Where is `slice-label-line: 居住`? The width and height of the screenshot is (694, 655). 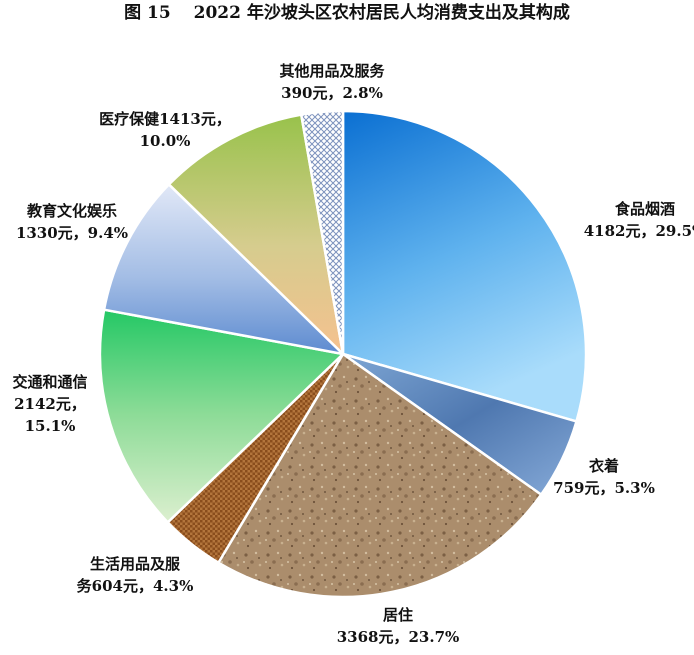 slice-label-line: 居住 is located at coordinates (398, 615).